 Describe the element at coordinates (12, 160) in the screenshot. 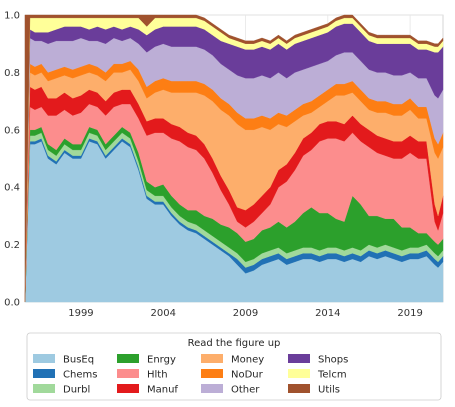

I see `y-axis-tick-labels: 0.0 0.2 0.4 0.6 0.8 1.0` at that location.